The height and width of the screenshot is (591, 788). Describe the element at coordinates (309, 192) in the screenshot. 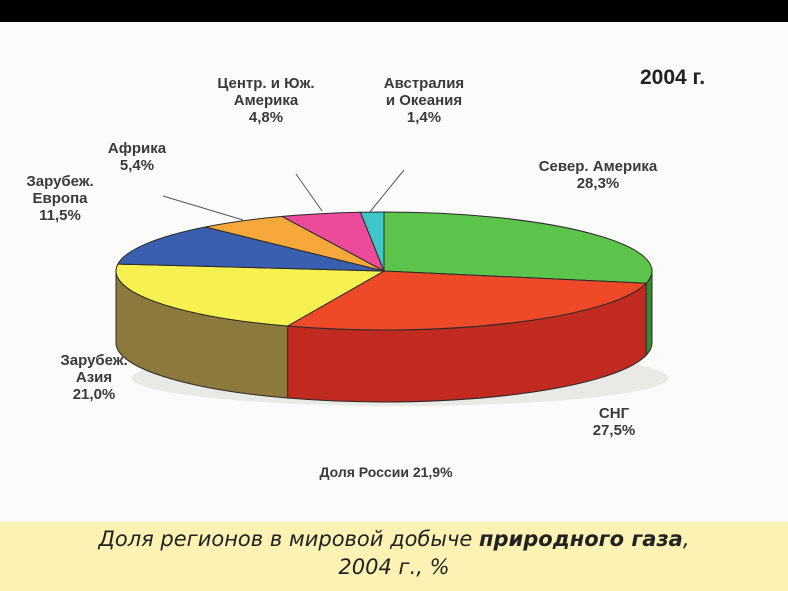

I see `leader-line-latin-america` at that location.